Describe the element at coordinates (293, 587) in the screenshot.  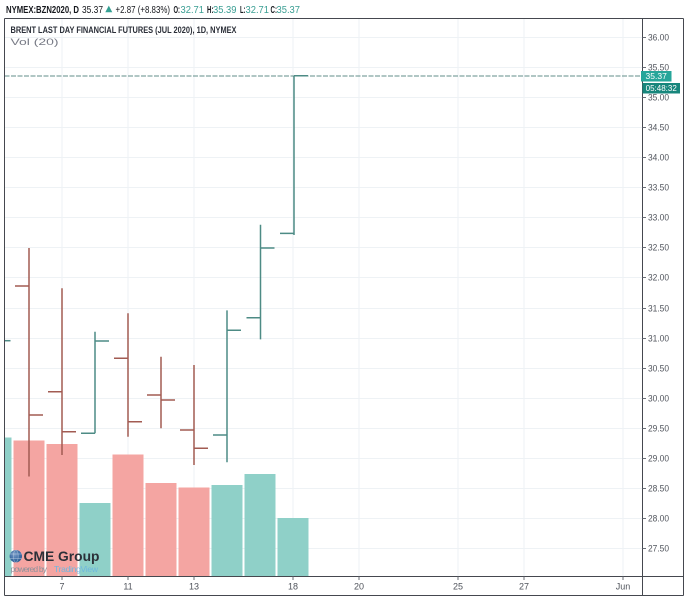
I see `svg-text: 18` at that location.